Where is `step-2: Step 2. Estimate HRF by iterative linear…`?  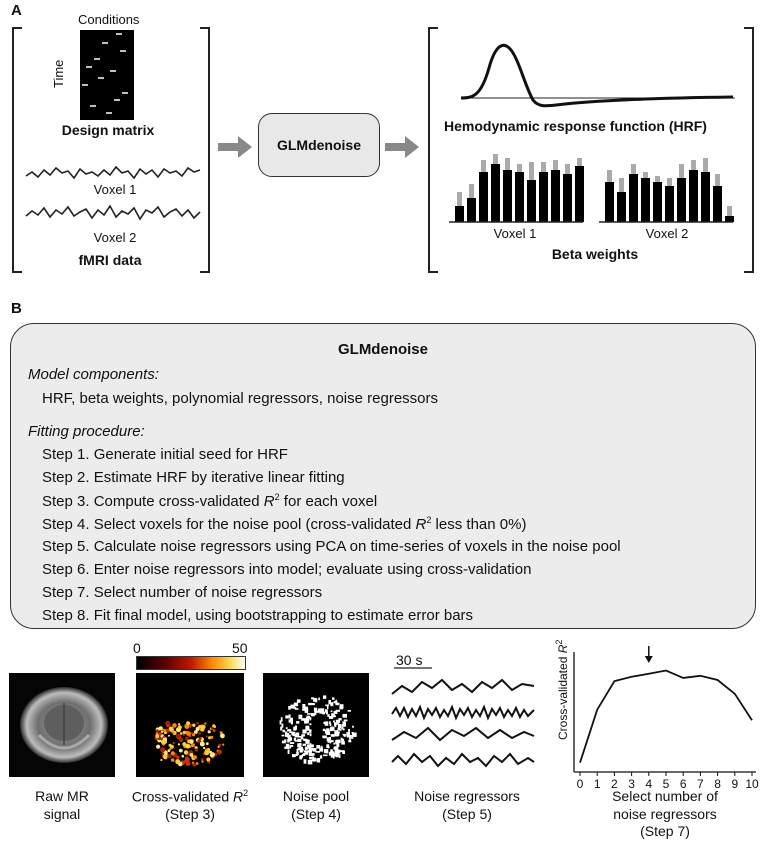
step-2: Step 2. Estimate HRF by iterative linear… is located at coordinates (193, 477).